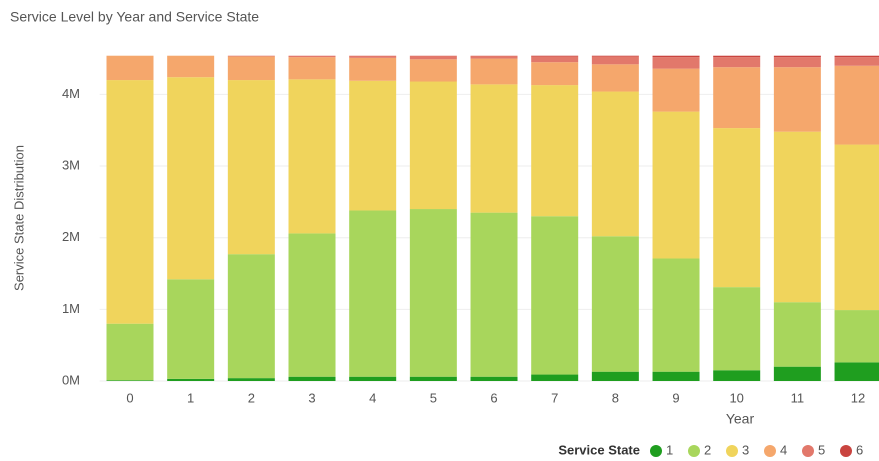  Describe the element at coordinates (372, 397) in the screenshot. I see `x-tick-label: 4` at that location.